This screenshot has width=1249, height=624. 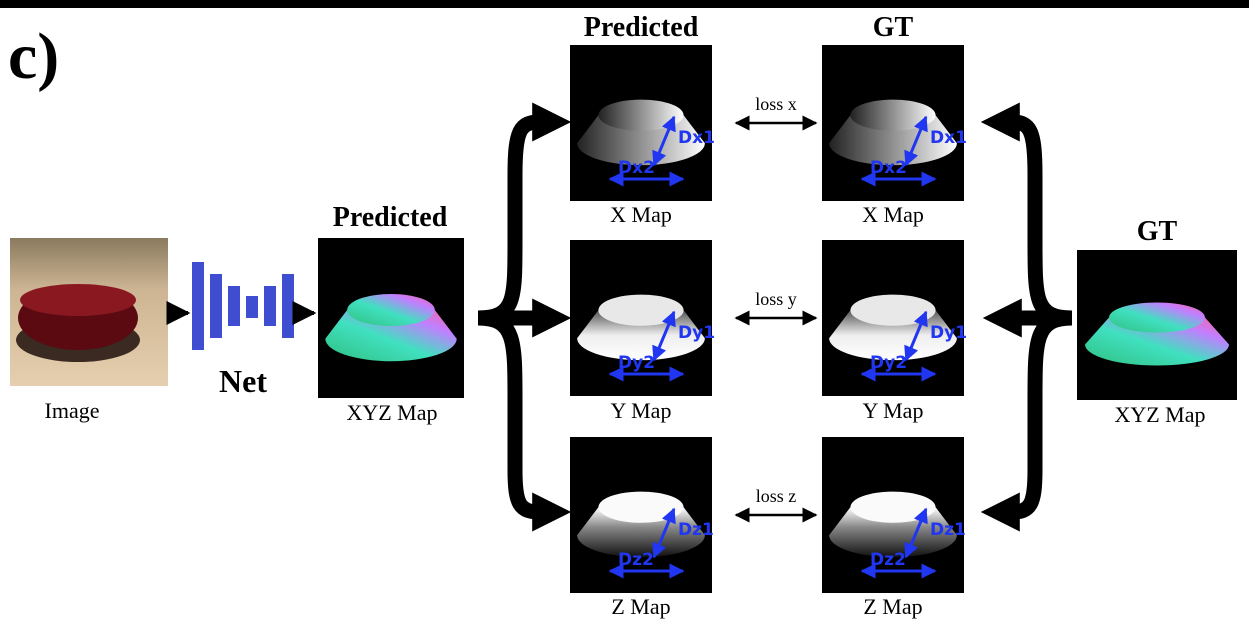 What do you see at coordinates (33, 56) in the screenshot?
I see `panel-label: c)` at bounding box center [33, 56].